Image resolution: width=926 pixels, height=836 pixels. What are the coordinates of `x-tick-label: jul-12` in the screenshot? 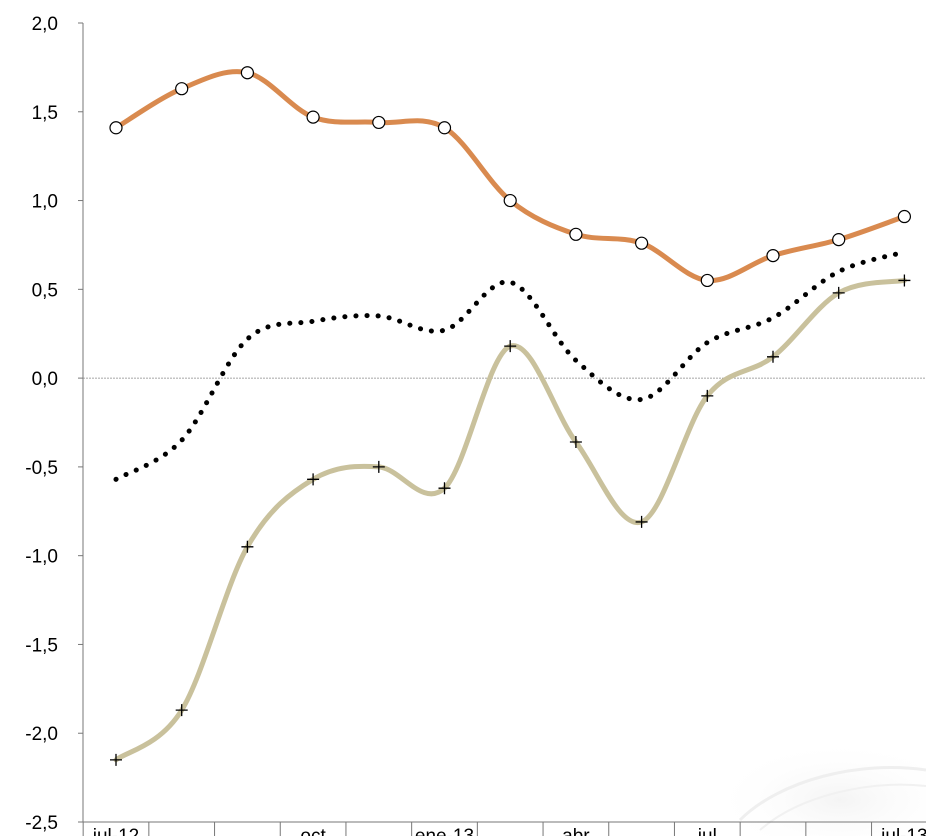 It's located at (115, 831).